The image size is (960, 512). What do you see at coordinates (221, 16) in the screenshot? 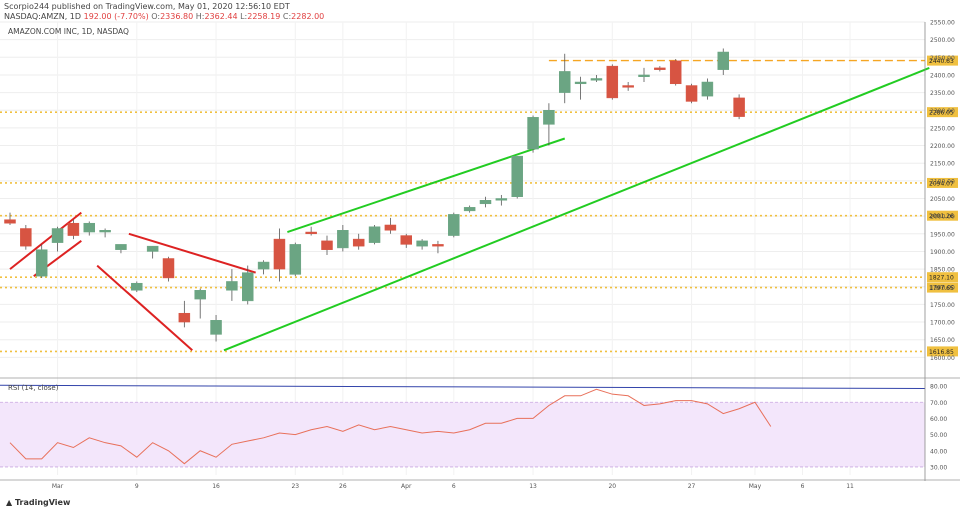
I see `high-value: 2362.44` at bounding box center [221, 16].